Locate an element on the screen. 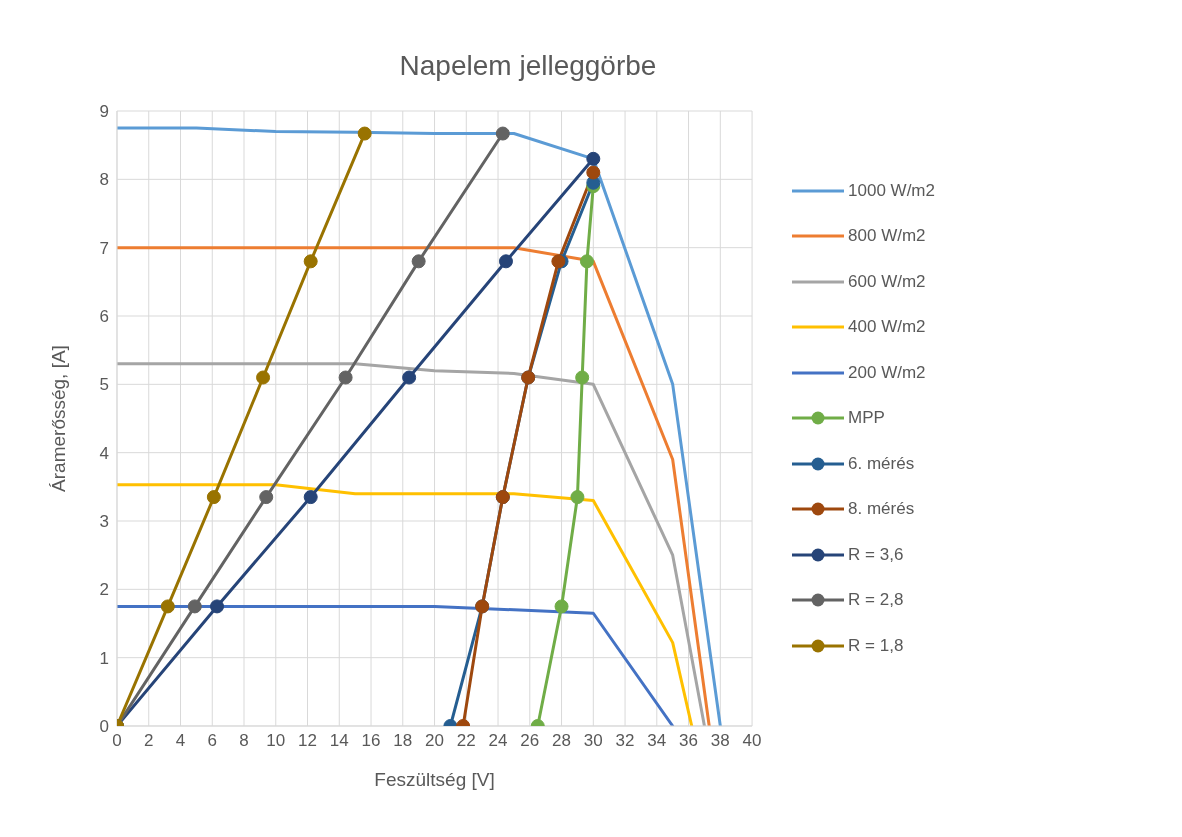 This screenshot has height=837, width=1182. x-tick-label: 14 is located at coordinates (339, 741).